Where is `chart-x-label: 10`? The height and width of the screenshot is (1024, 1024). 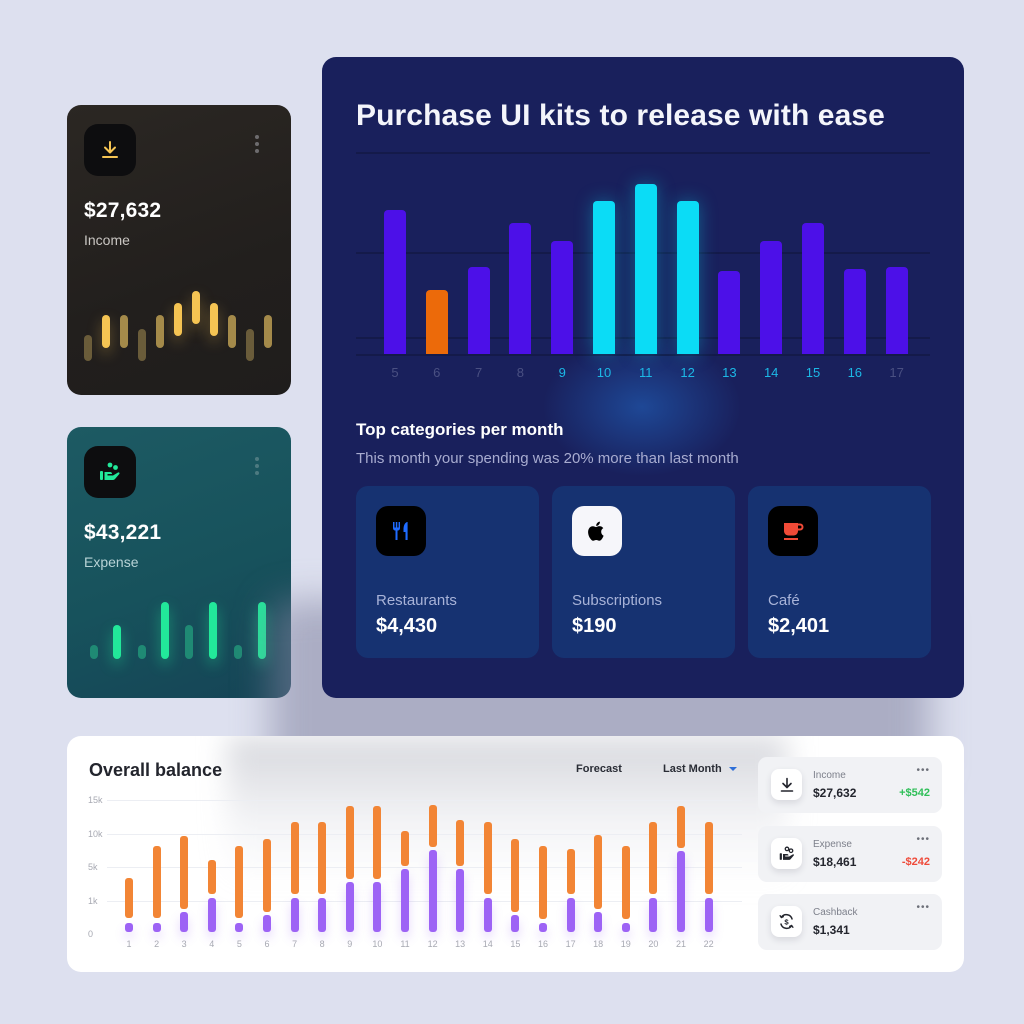 chart-x-label: 10 is located at coordinates (604, 372).